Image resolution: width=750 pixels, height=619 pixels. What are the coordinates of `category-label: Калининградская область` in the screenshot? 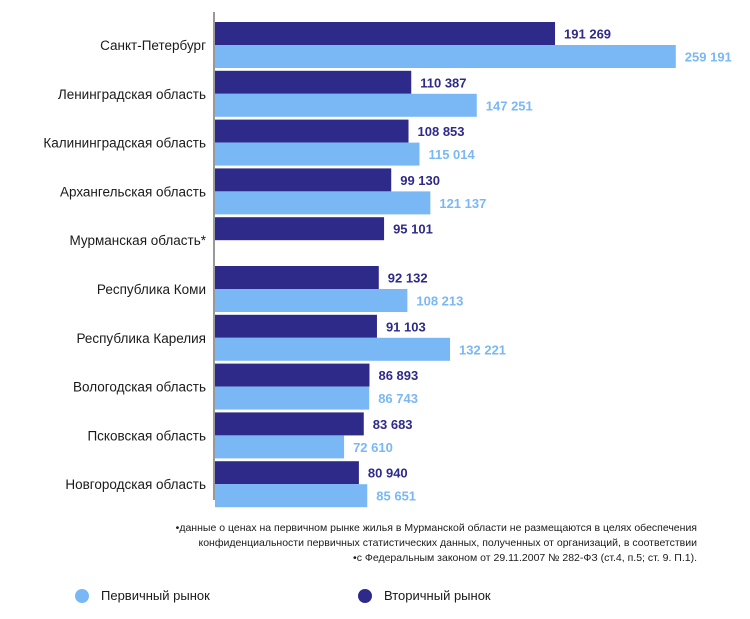 It's located at (124, 143).